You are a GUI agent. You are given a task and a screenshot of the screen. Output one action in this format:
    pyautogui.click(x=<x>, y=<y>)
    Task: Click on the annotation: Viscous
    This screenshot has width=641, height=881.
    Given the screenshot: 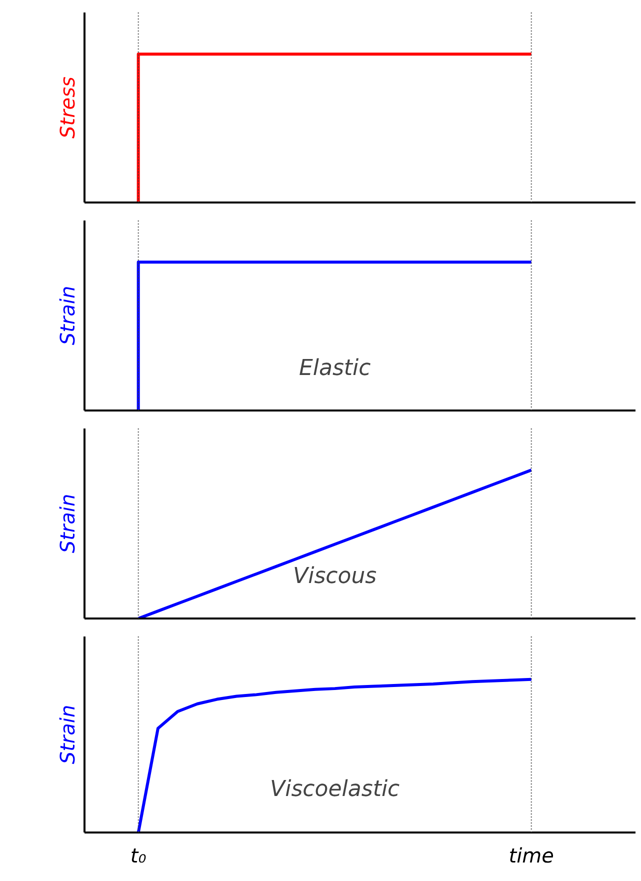 What is the action you would take?
    pyautogui.click(x=335, y=576)
    